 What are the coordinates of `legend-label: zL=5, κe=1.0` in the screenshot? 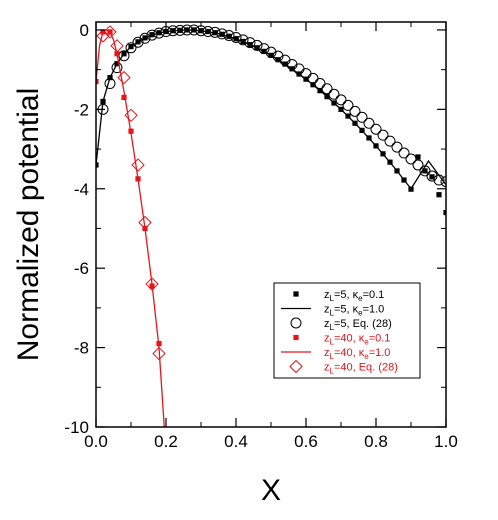 It's located at (354, 311).